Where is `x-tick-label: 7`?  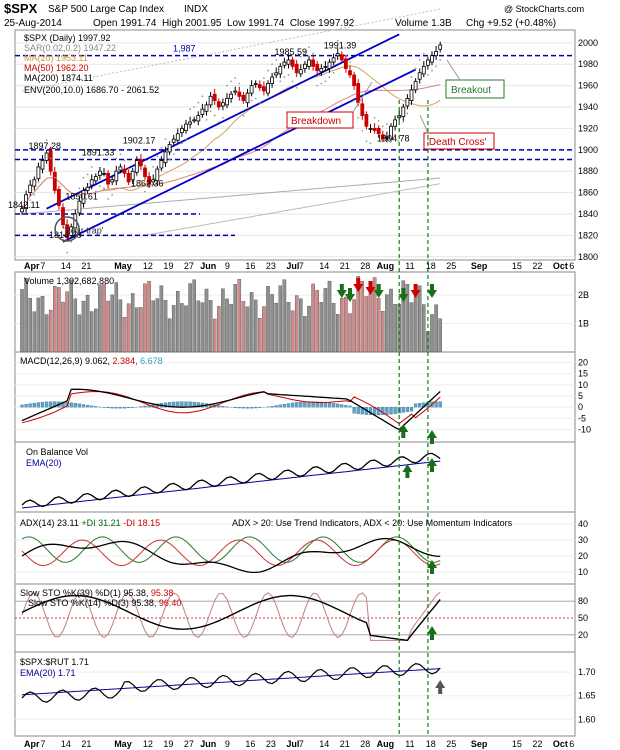
x-tick-label: 7 is located at coordinates (301, 744).